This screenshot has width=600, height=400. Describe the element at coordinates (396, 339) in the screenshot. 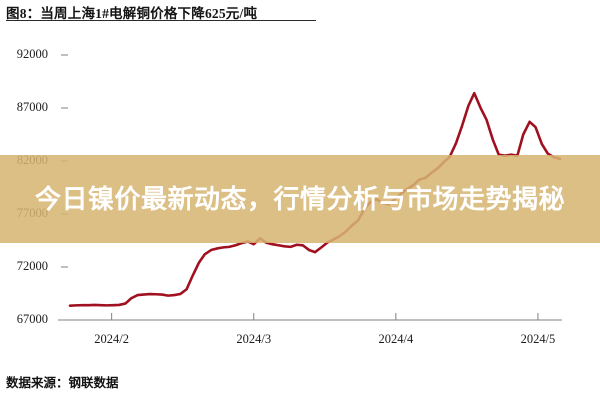

I see `x-axis-tick-label: 2024/4` at that location.